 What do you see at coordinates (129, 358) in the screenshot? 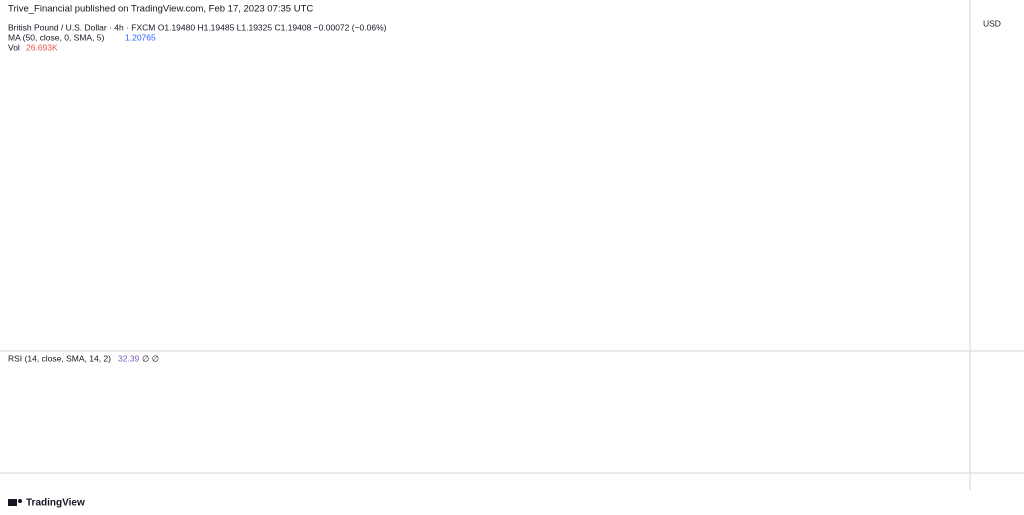
I see `rsi-legend-value: 32.39` at bounding box center [129, 358].